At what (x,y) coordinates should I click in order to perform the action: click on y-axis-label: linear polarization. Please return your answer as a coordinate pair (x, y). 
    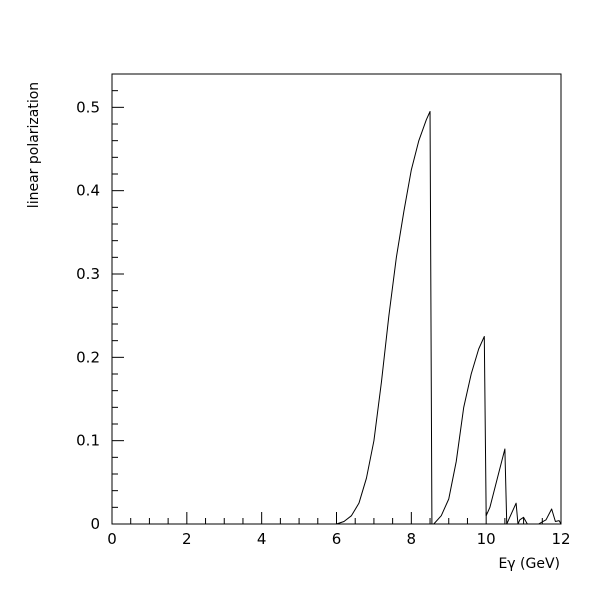
    Looking at the image, I should click on (34, 145).